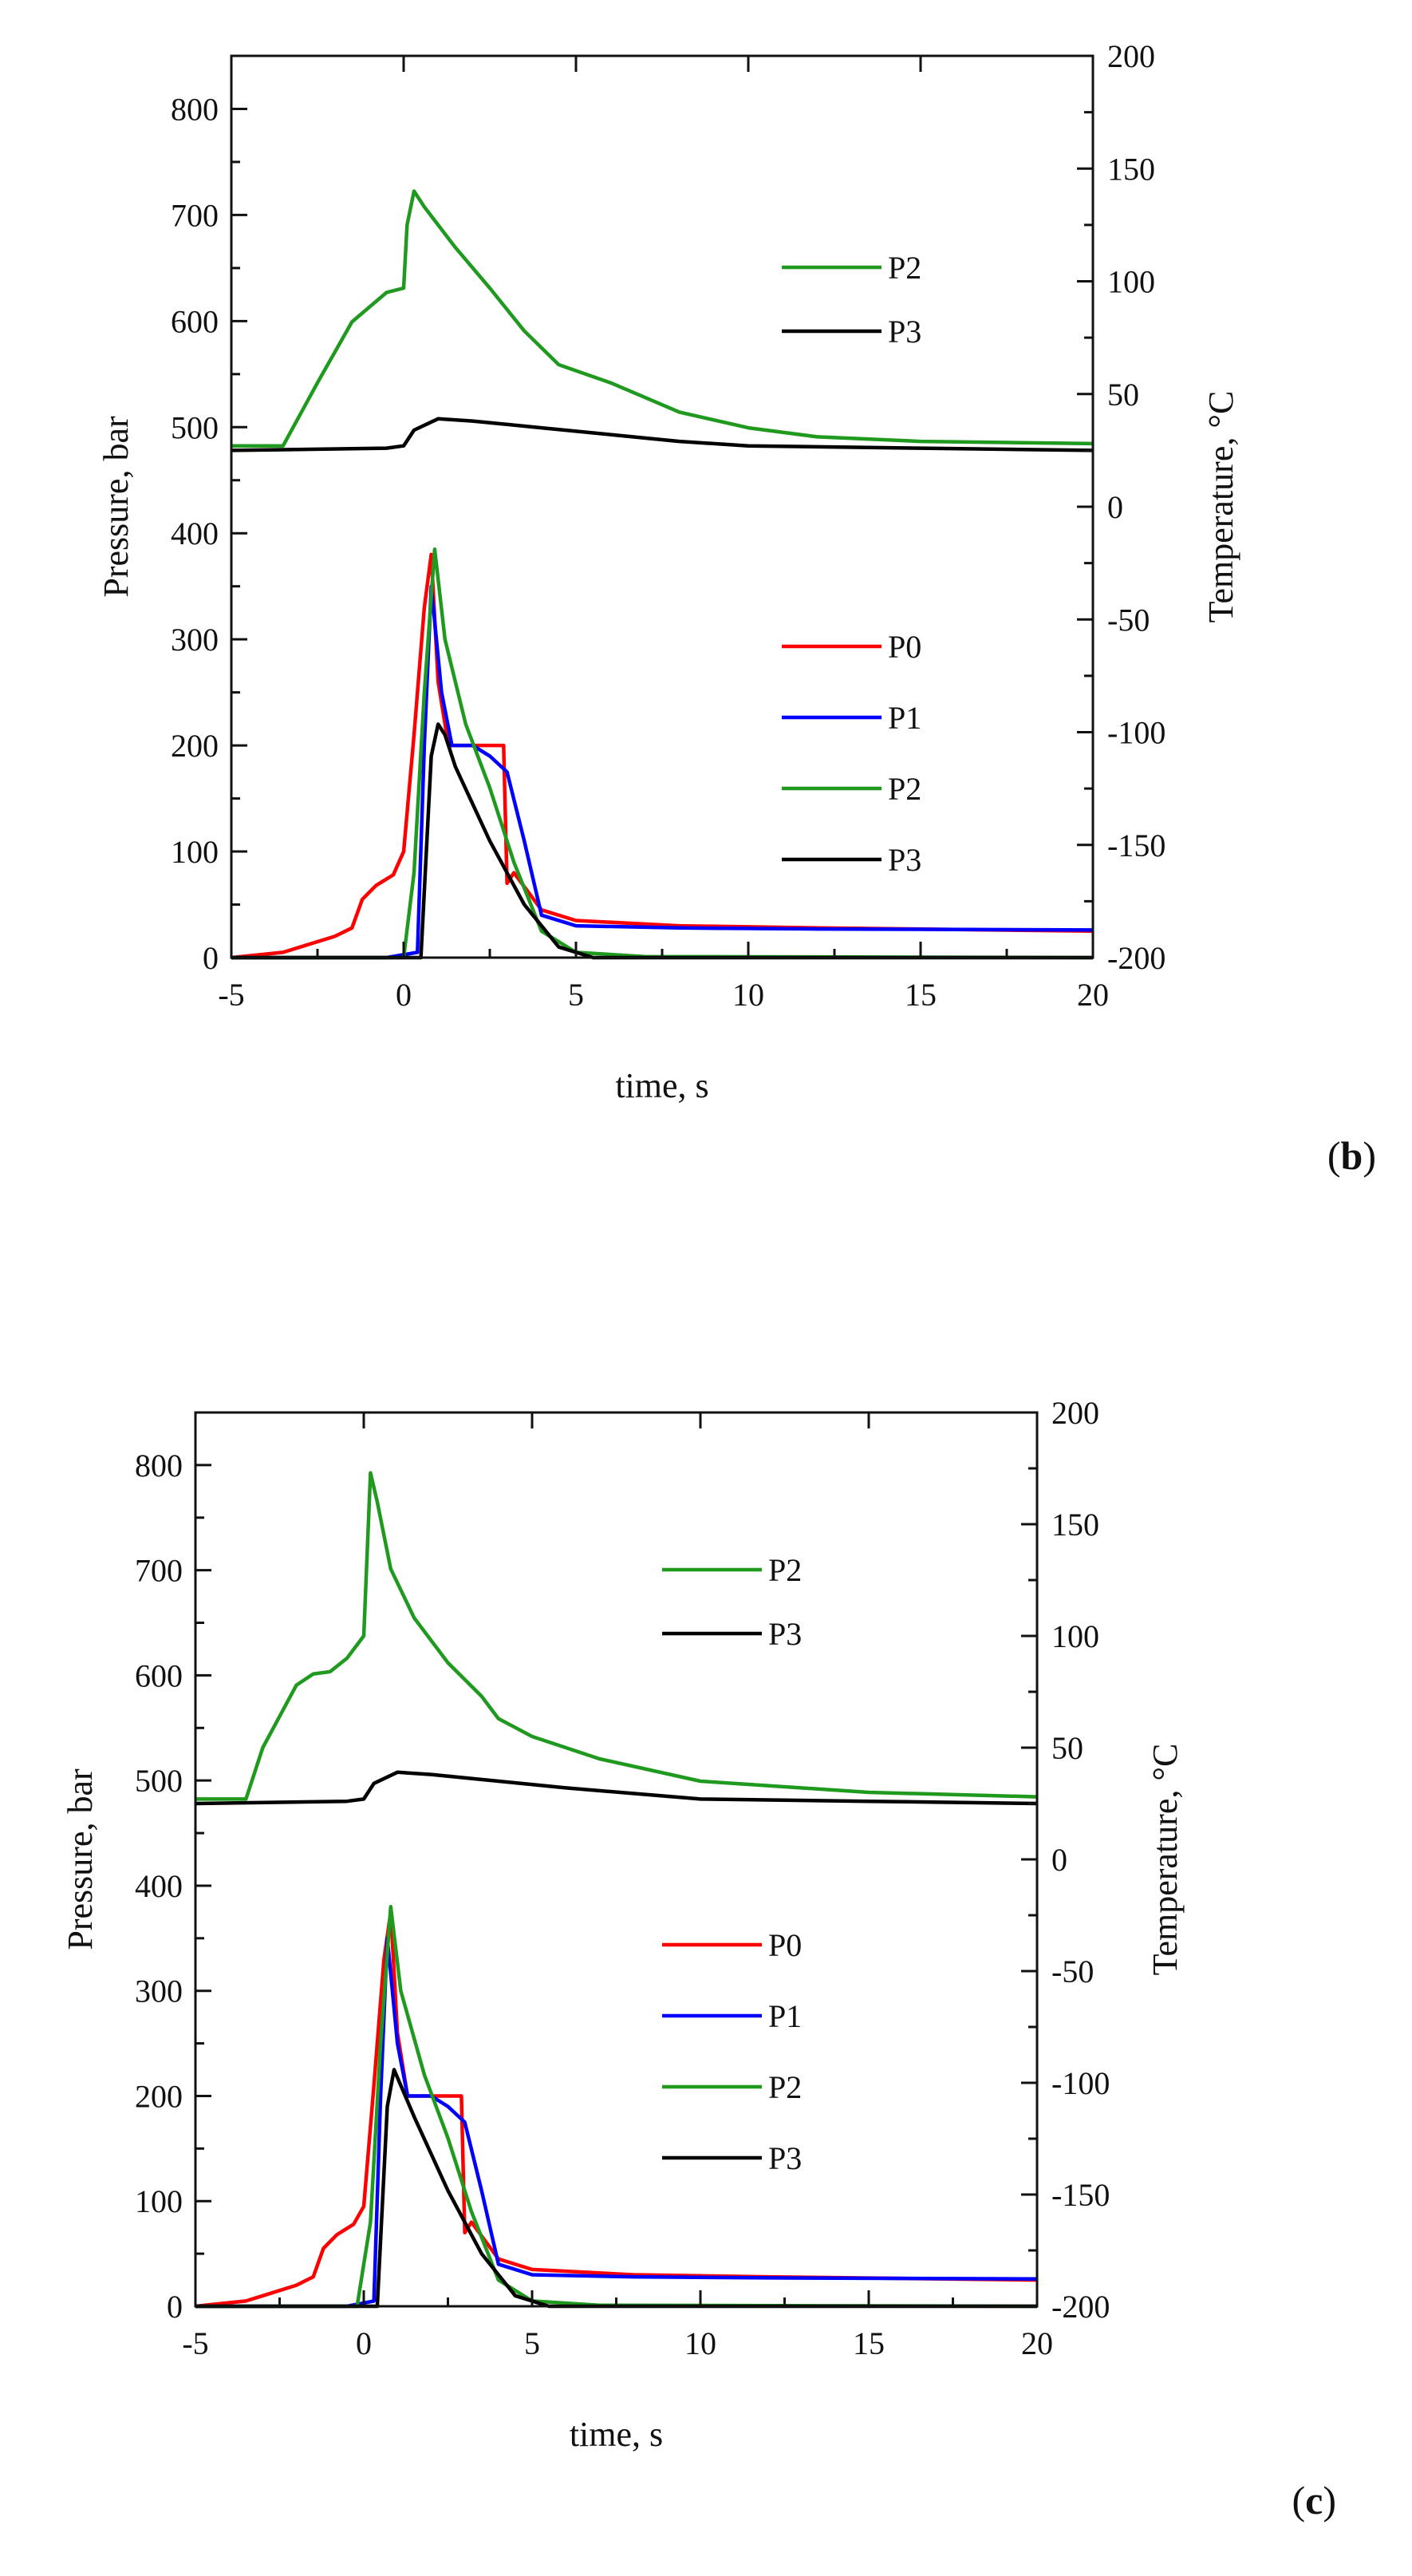  I want to click on panel-letter: c, so click(1314, 2500).